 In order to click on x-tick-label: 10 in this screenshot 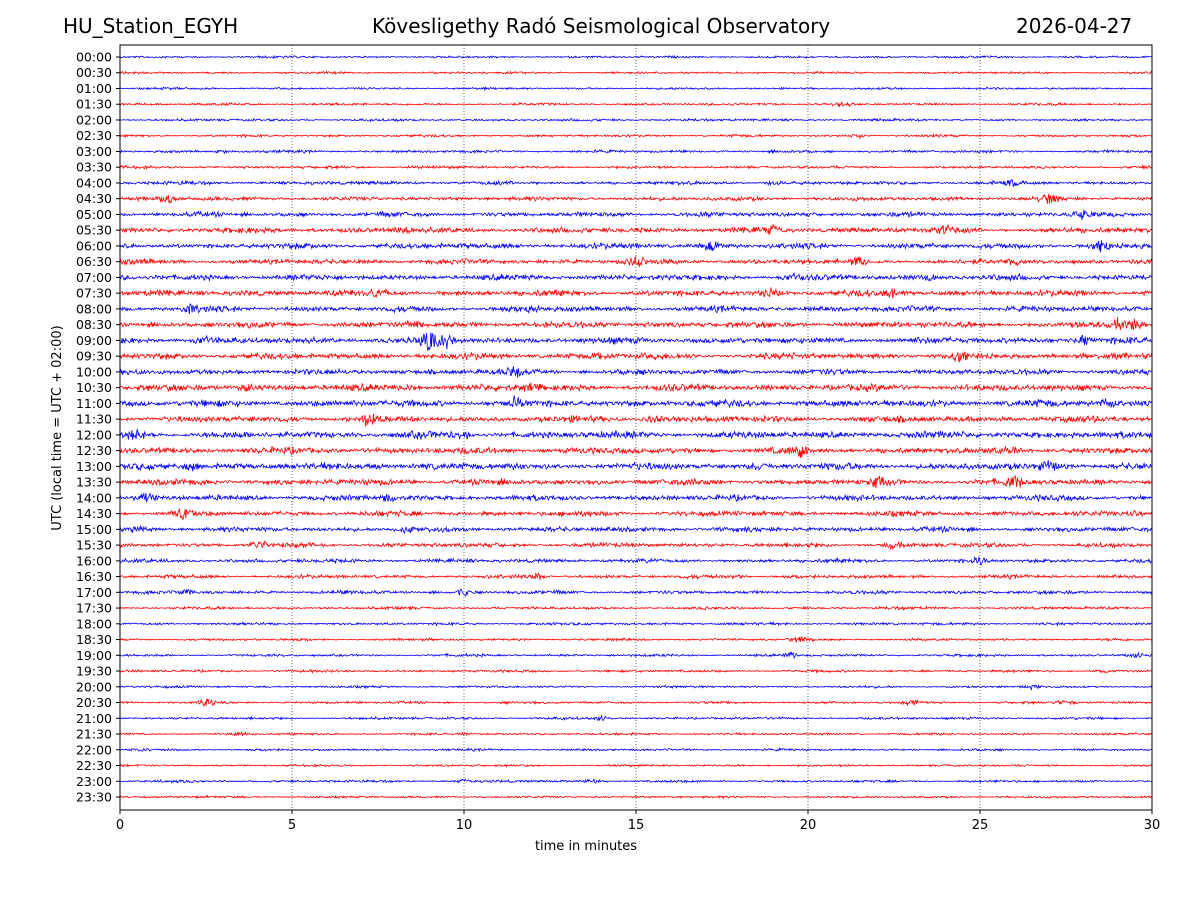, I will do `click(464, 825)`.